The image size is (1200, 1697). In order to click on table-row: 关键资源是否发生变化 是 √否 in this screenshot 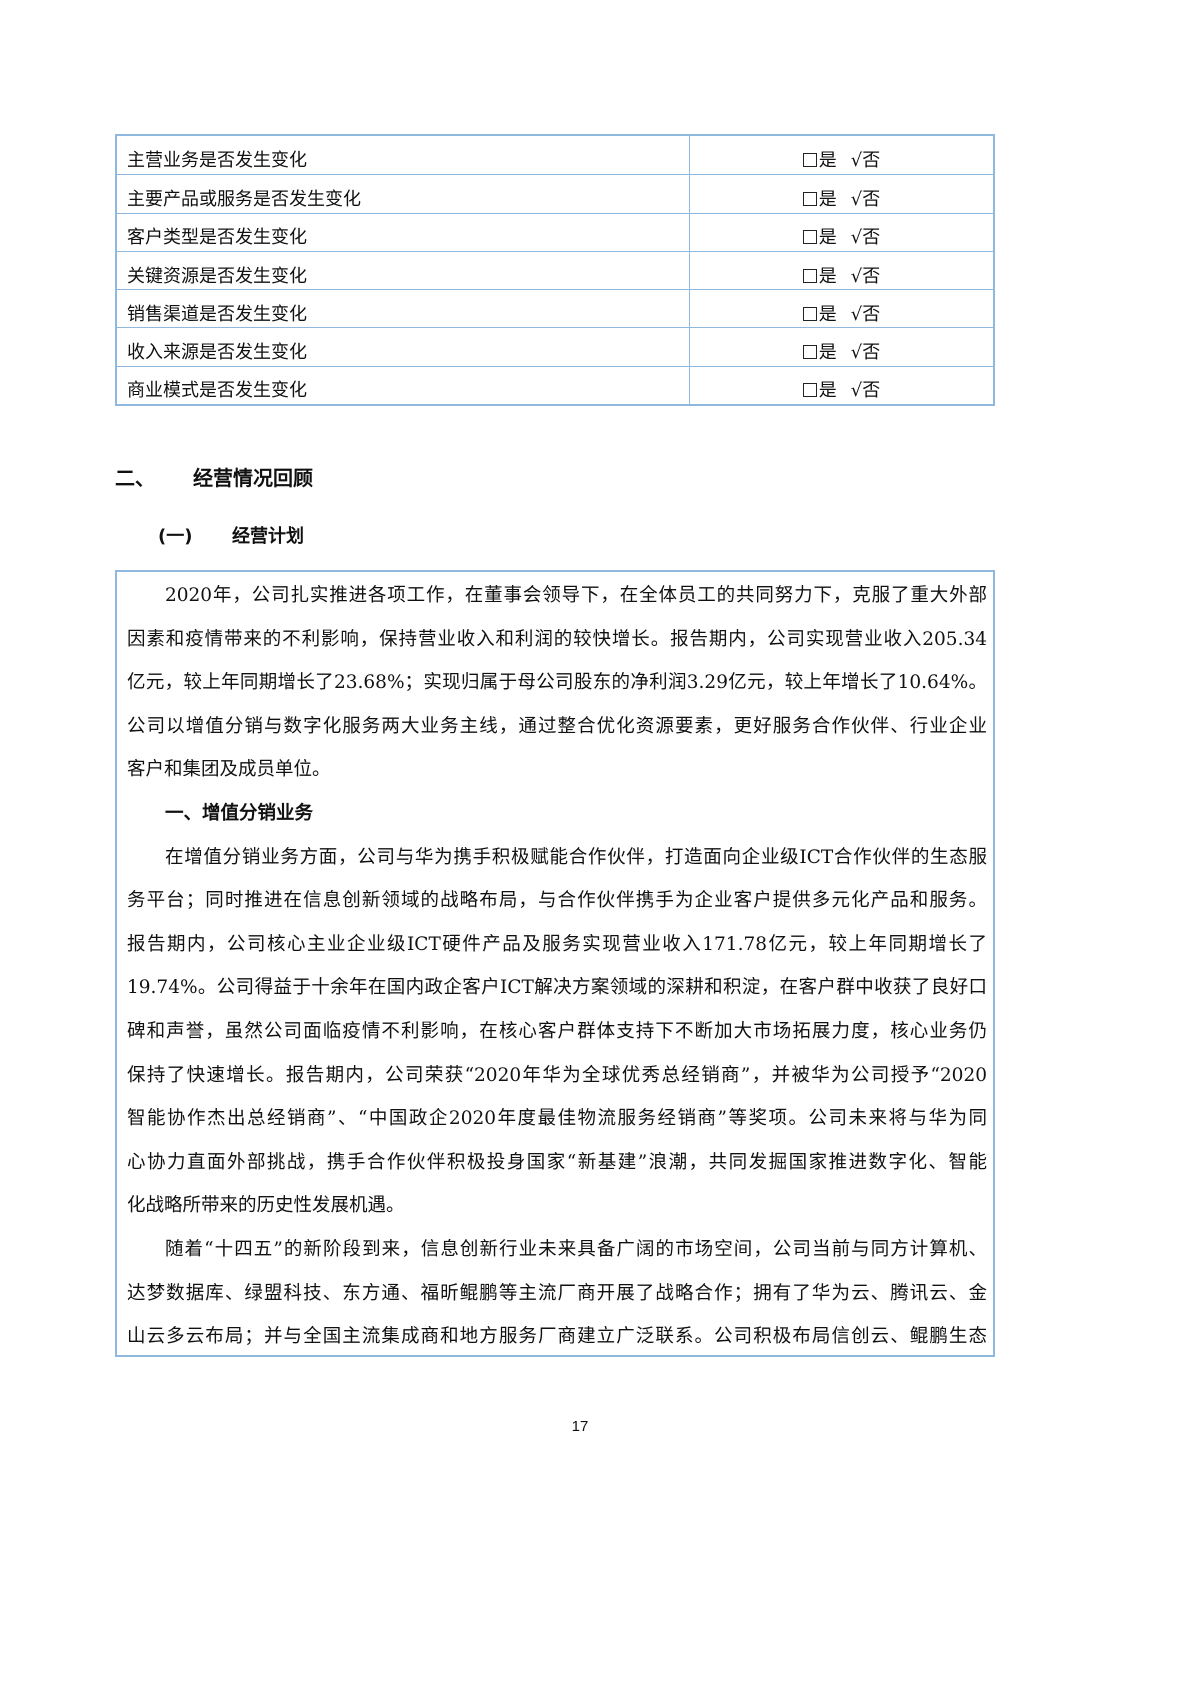, I will do `click(555, 270)`.